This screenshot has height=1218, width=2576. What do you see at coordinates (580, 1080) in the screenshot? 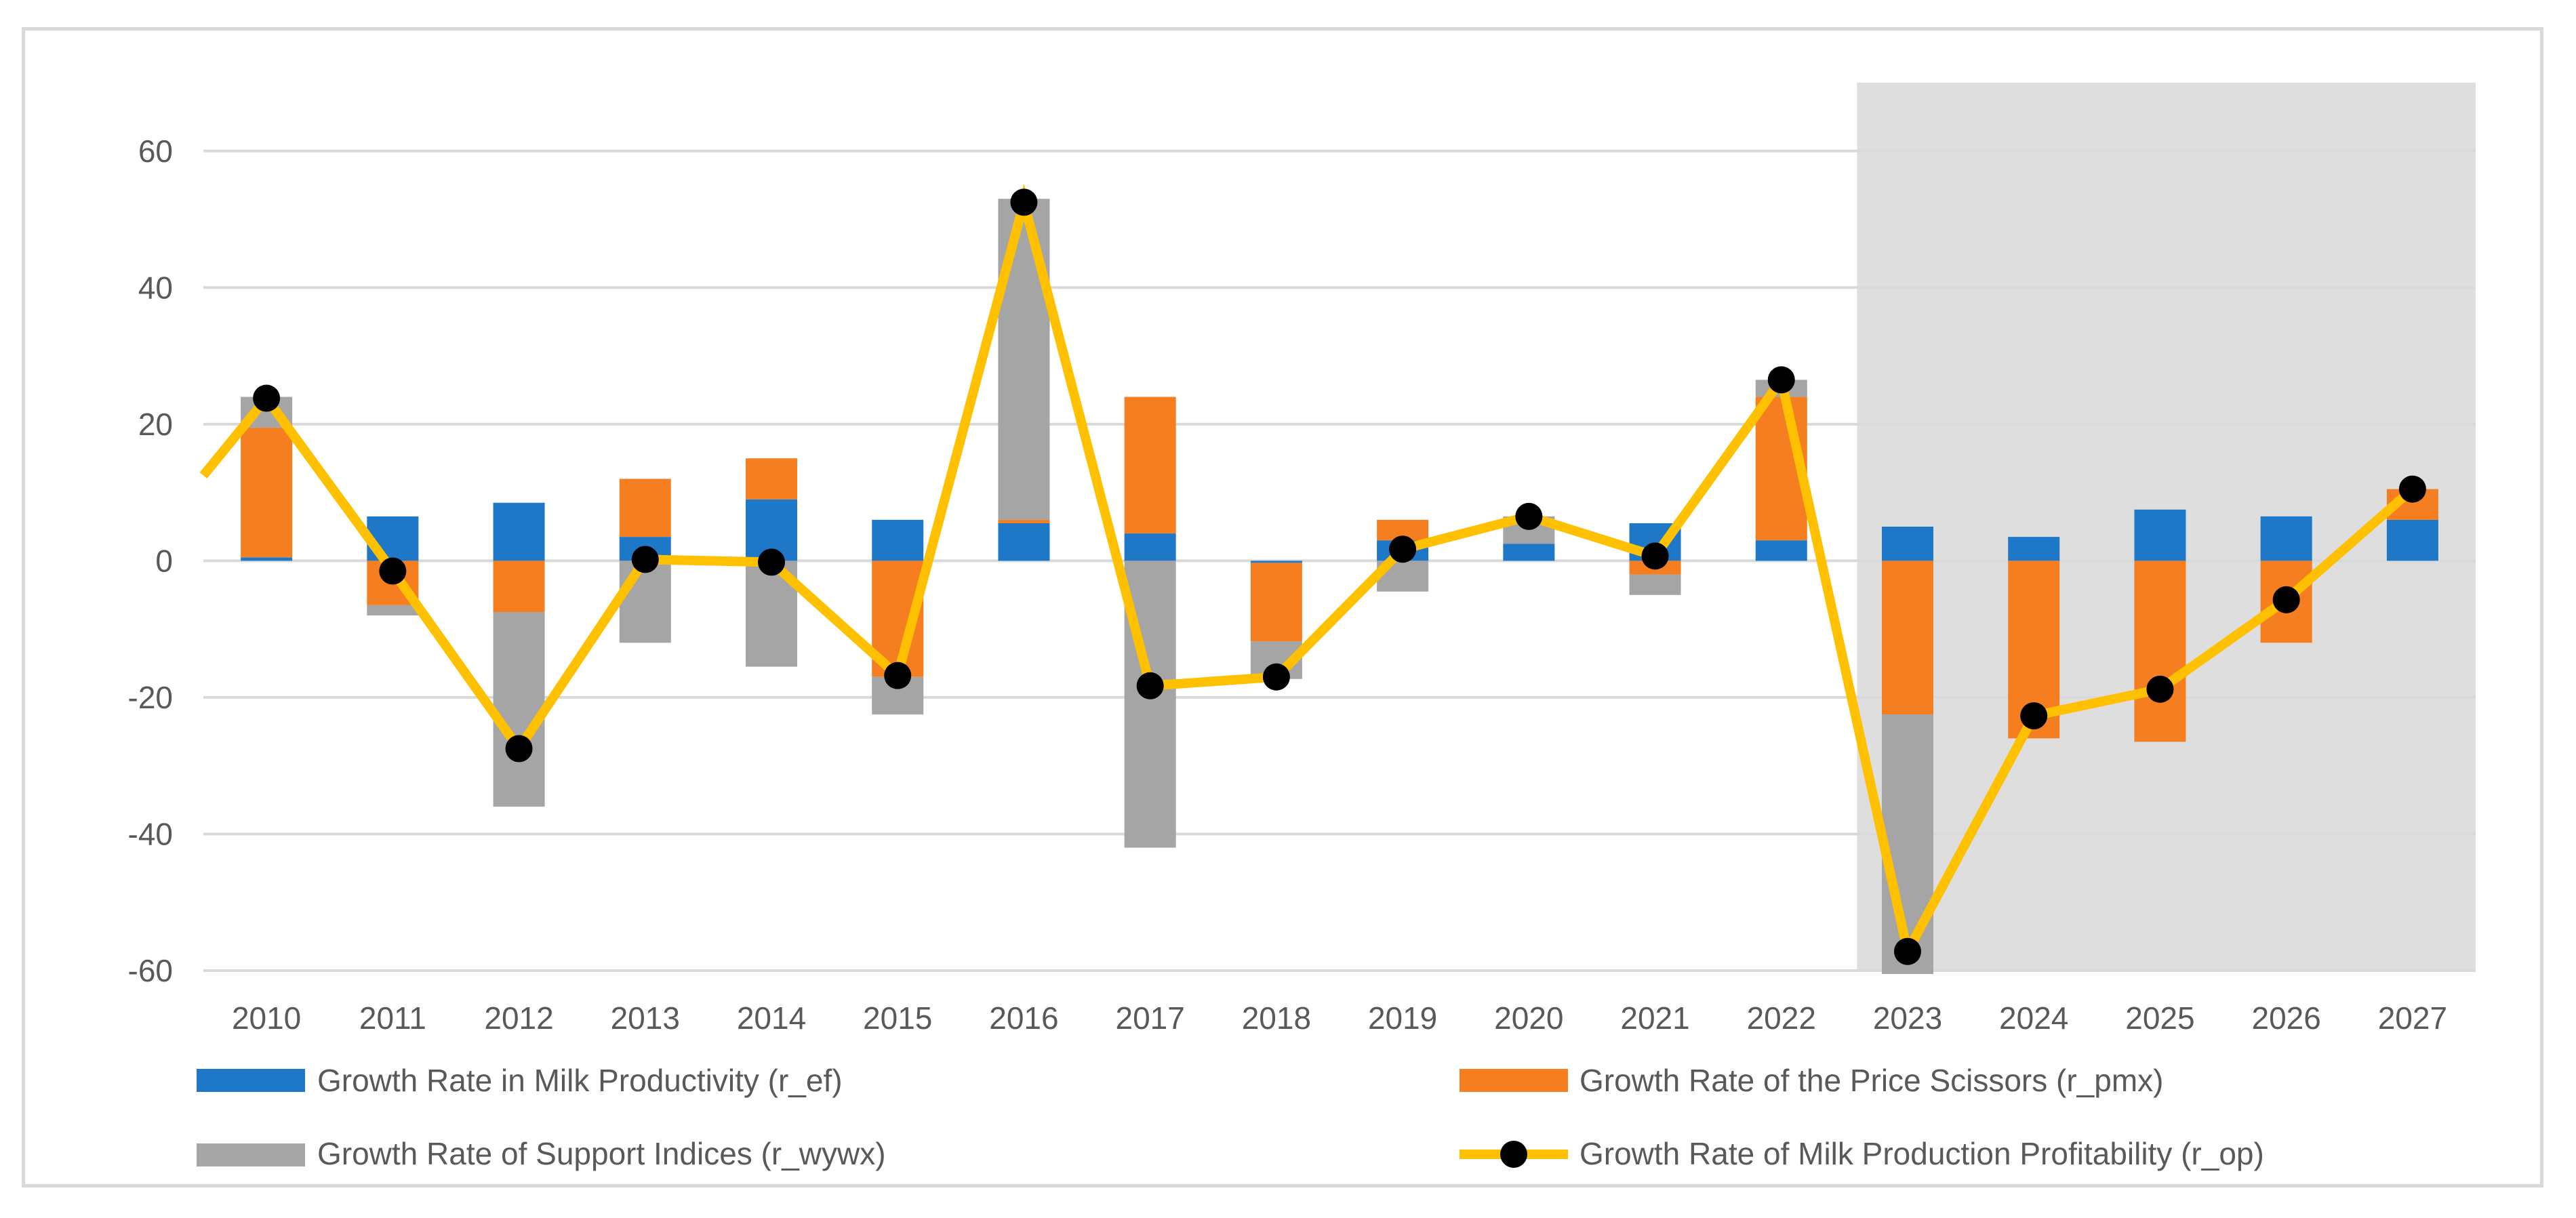
I see `legend-label-productivity: Growth Rate in Milk Productivity (r_ef)` at bounding box center [580, 1080].